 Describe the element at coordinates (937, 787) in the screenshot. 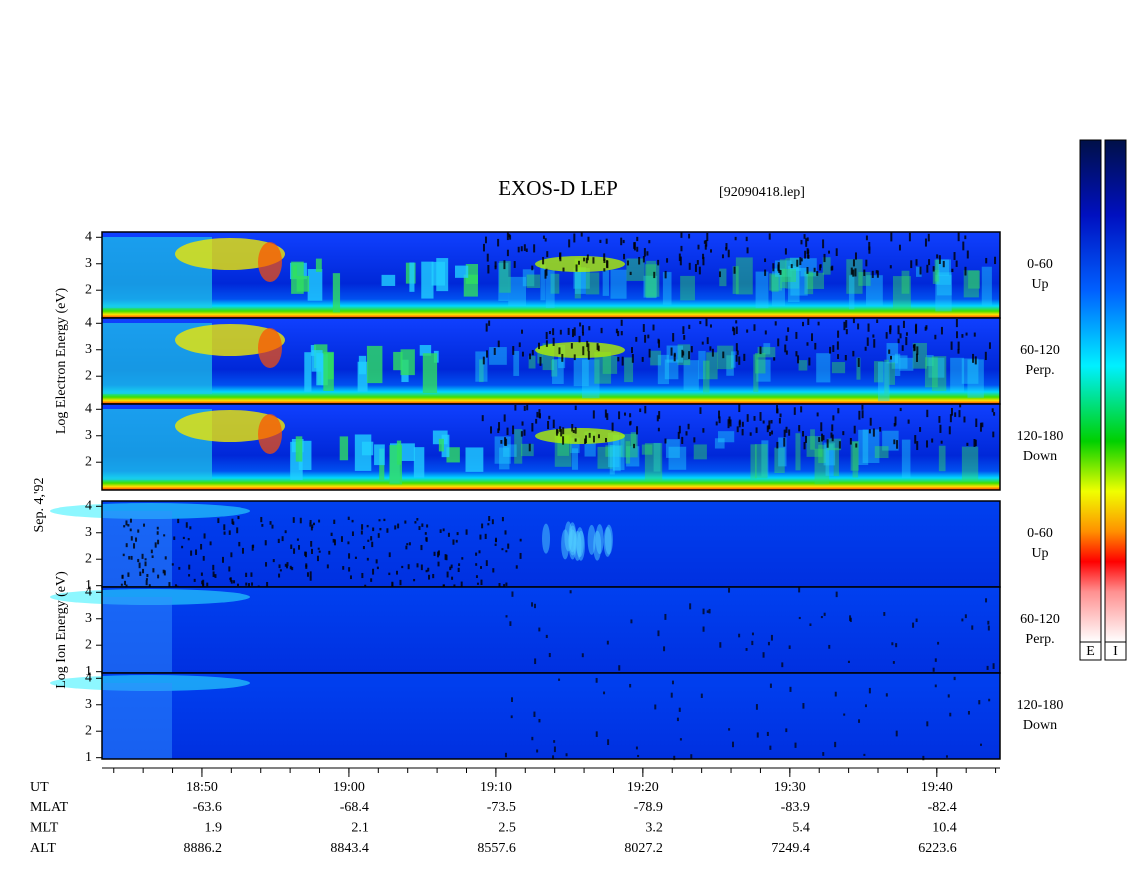

I see `x-tick-label: 19:40` at that location.